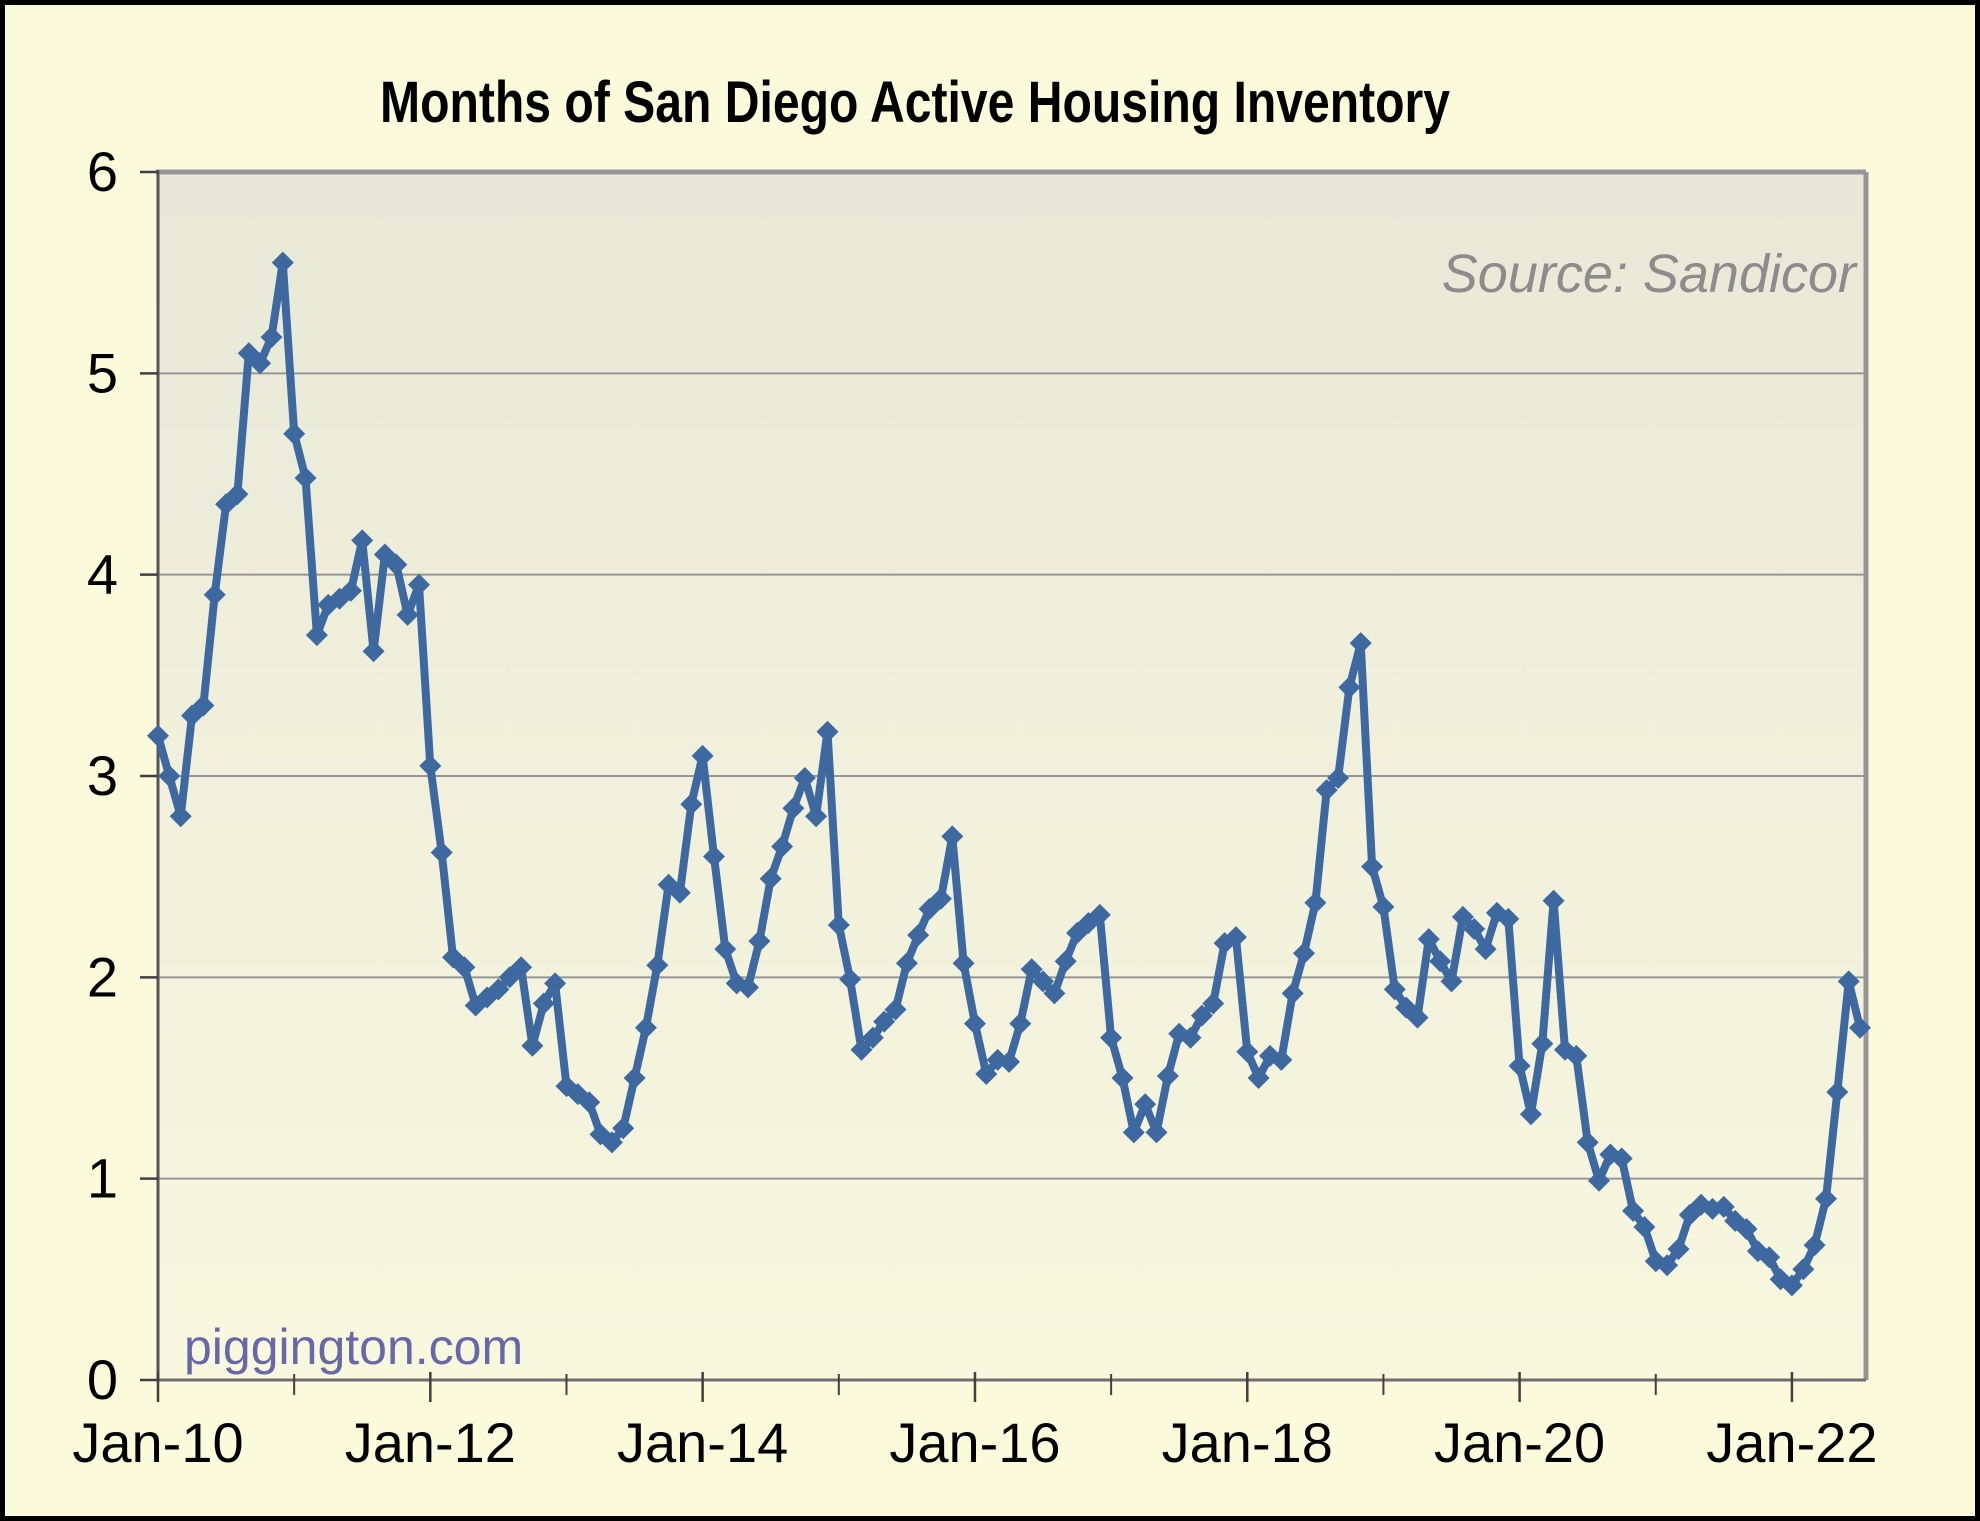 This screenshot has width=1980, height=1521. Describe the element at coordinates (102, 171) in the screenshot. I see `y-tick-label-6: 6` at that location.